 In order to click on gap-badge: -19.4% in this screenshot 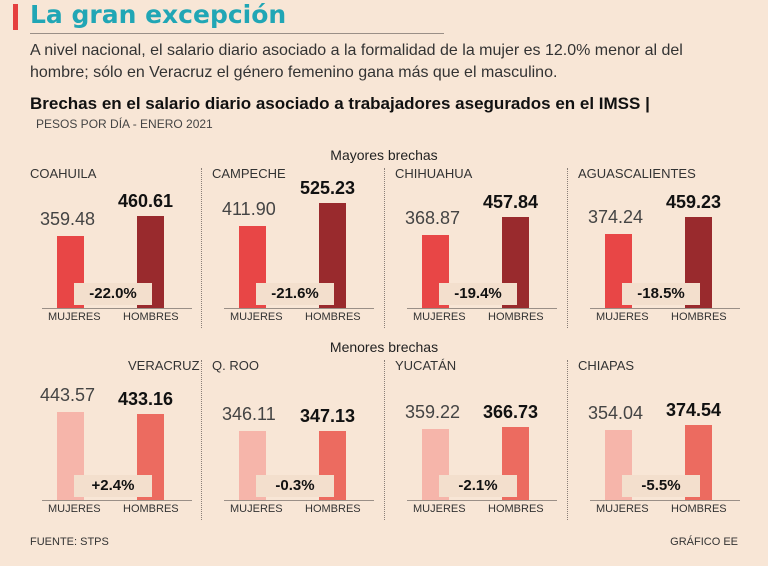, I will do `click(478, 294)`.